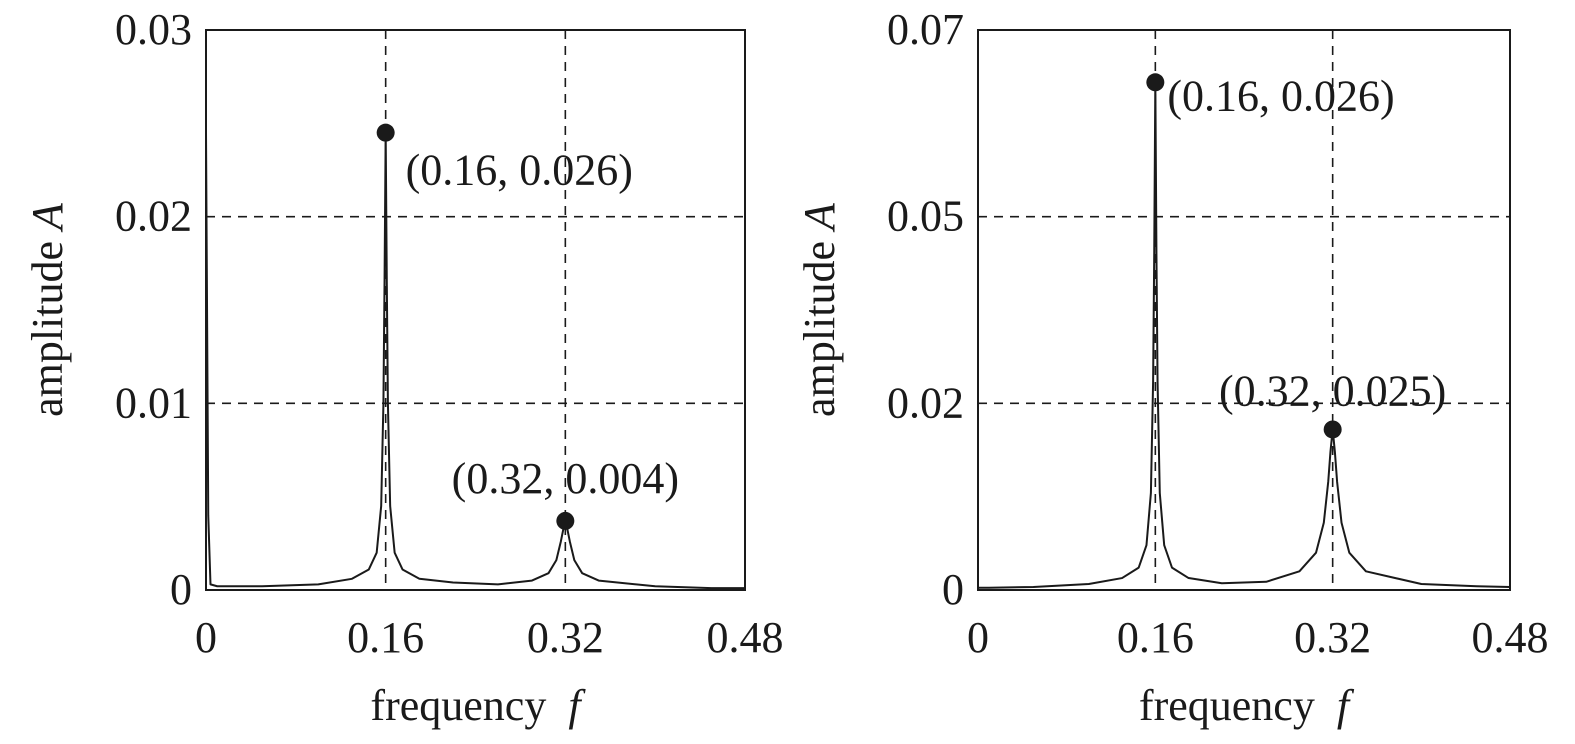  I want to click on y-tick-label: 0.05, so click(925, 216).